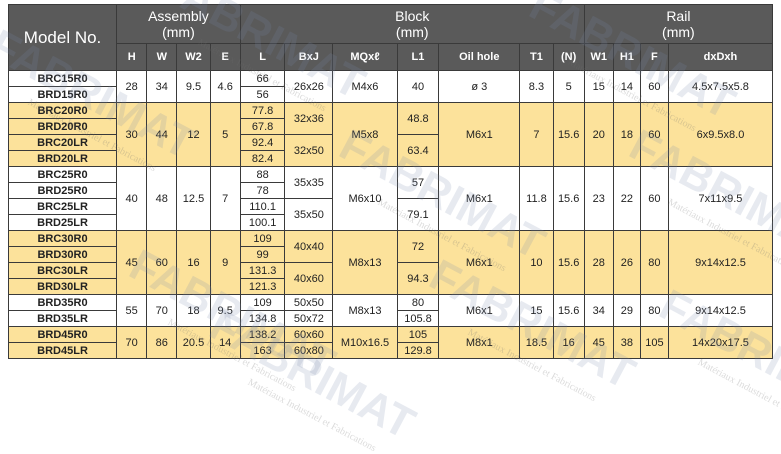  What do you see at coordinates (418, 246) in the screenshot?
I see `block-l1-cell: 72` at bounding box center [418, 246].